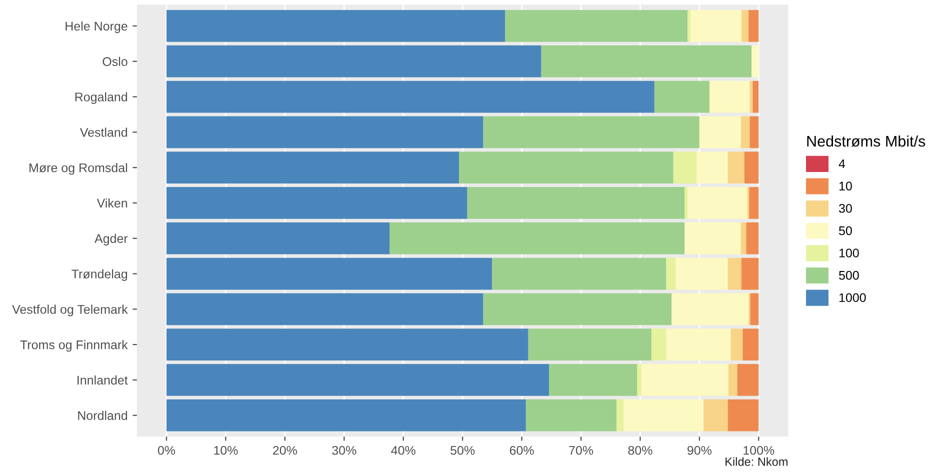  I want to click on x-tick-label: 60%, so click(522, 450).